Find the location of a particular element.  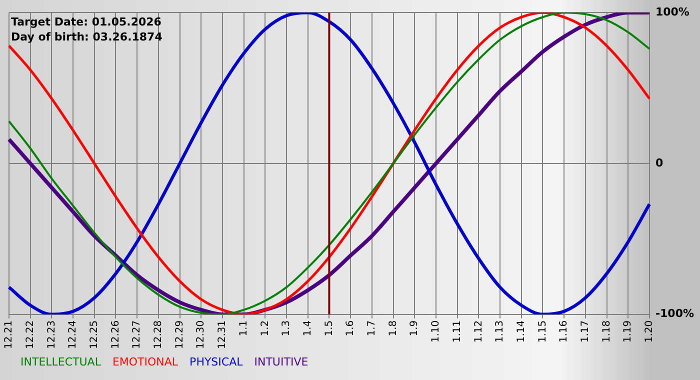

x-tick-label: 12.27 is located at coordinates (137, 335).